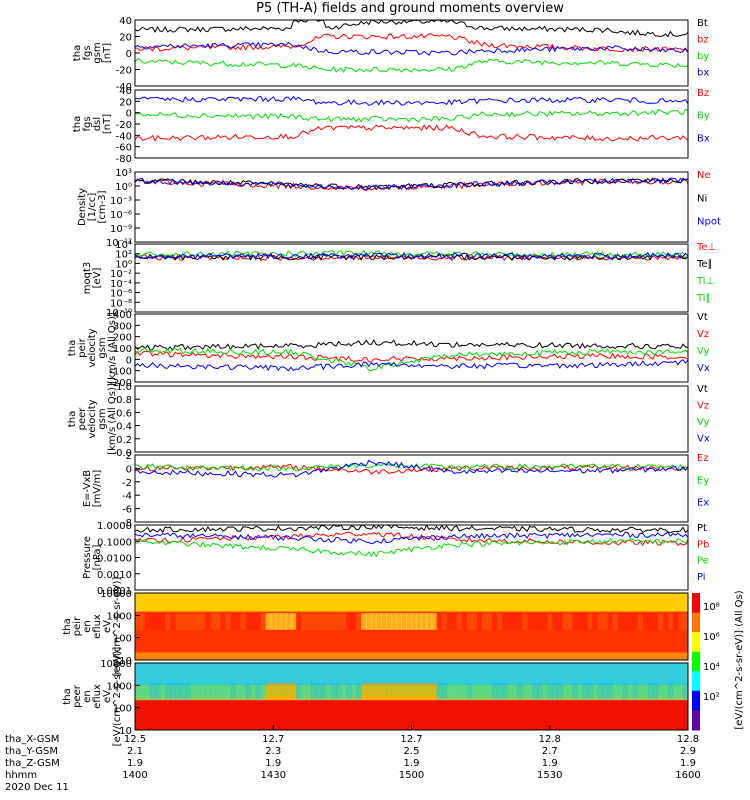  What do you see at coordinates (411, 43) in the screenshot?
I see `series-bz` at bounding box center [411, 43].